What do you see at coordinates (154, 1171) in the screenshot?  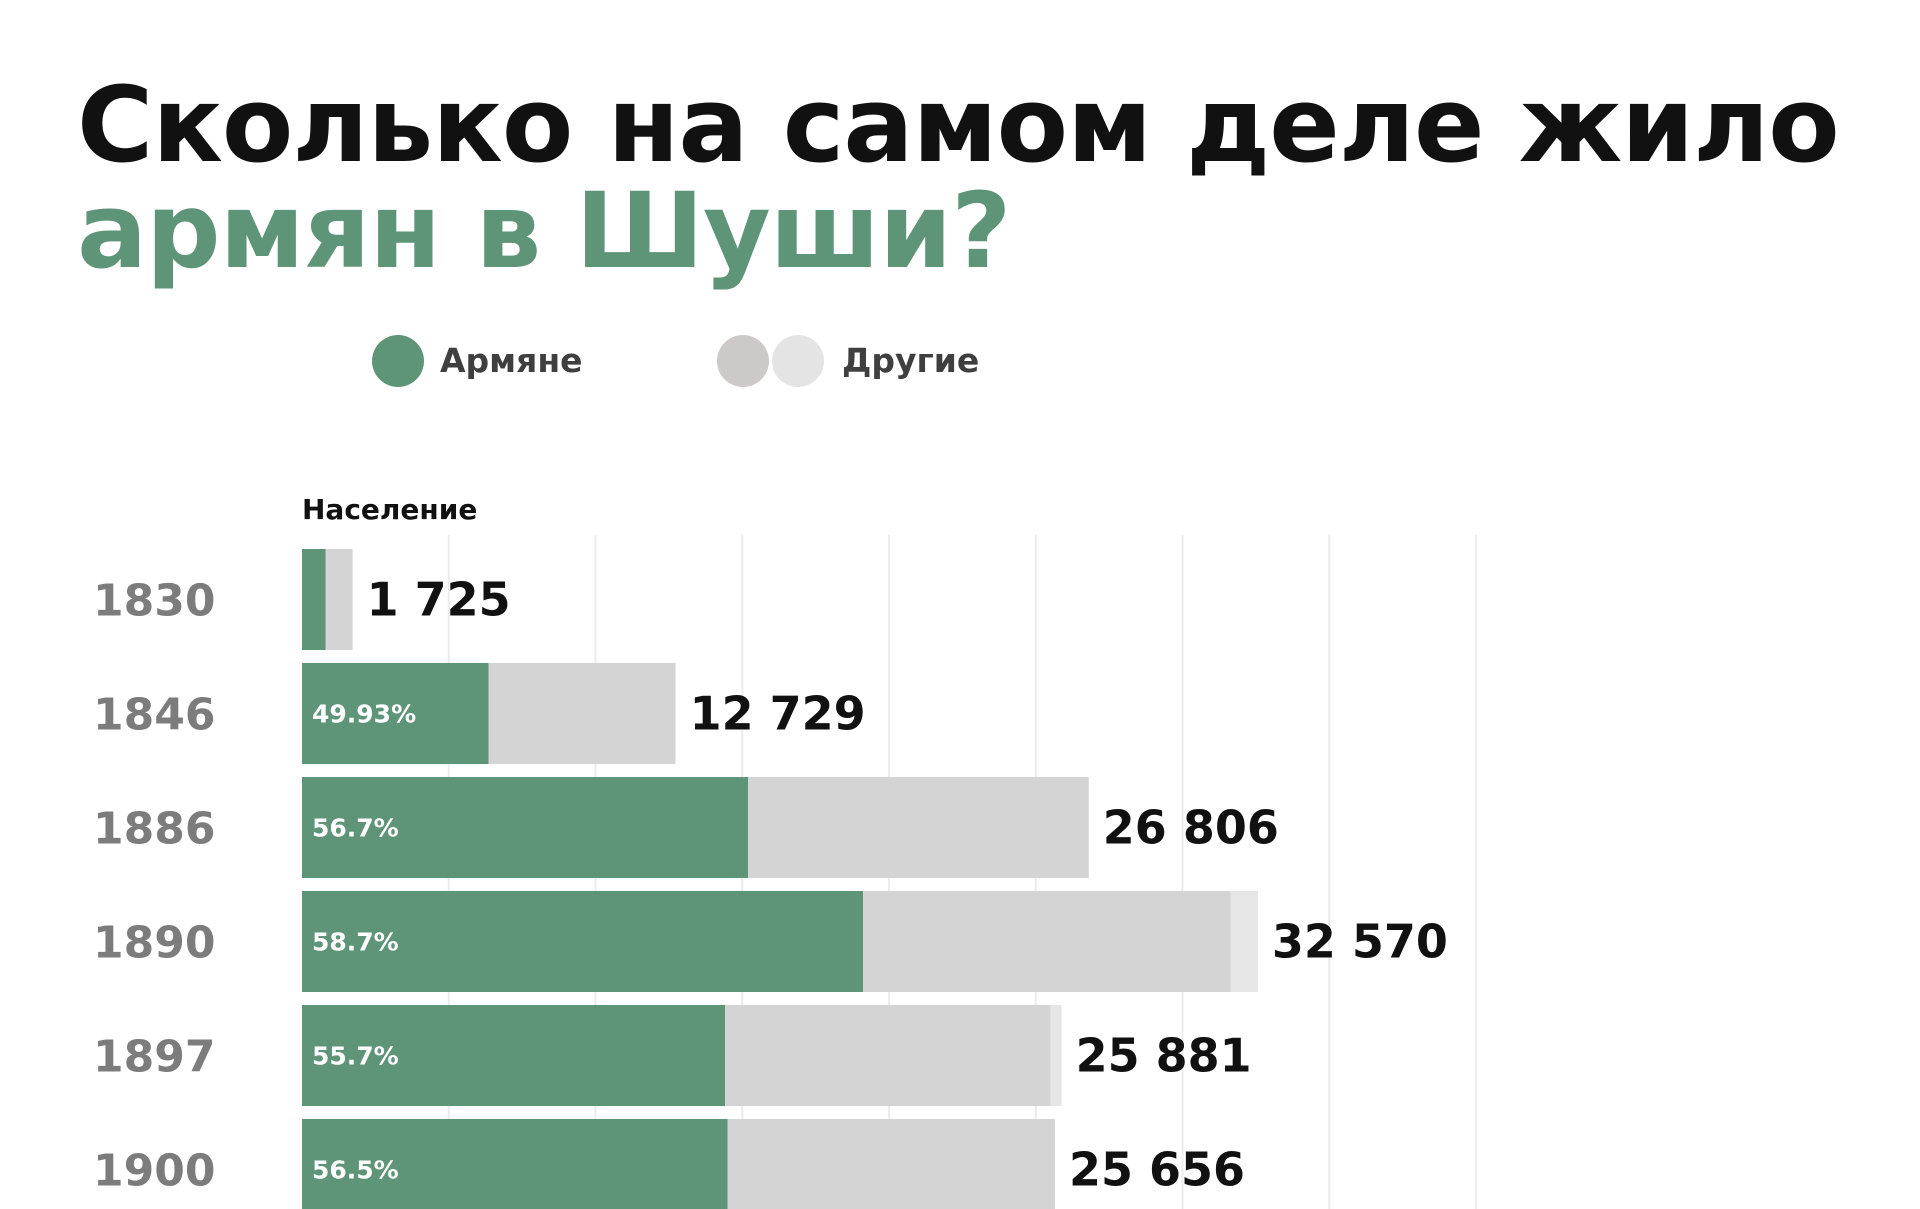 I see `year-label: 1900` at bounding box center [154, 1171].